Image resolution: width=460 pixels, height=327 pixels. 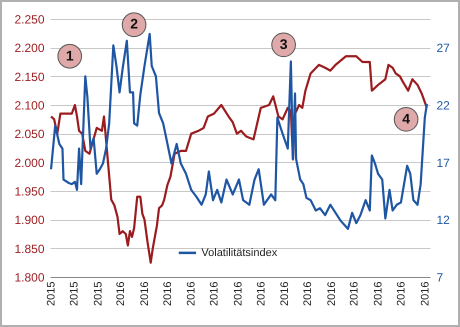 I want to click on y-tick-label: 2.200, so click(x=29, y=48).